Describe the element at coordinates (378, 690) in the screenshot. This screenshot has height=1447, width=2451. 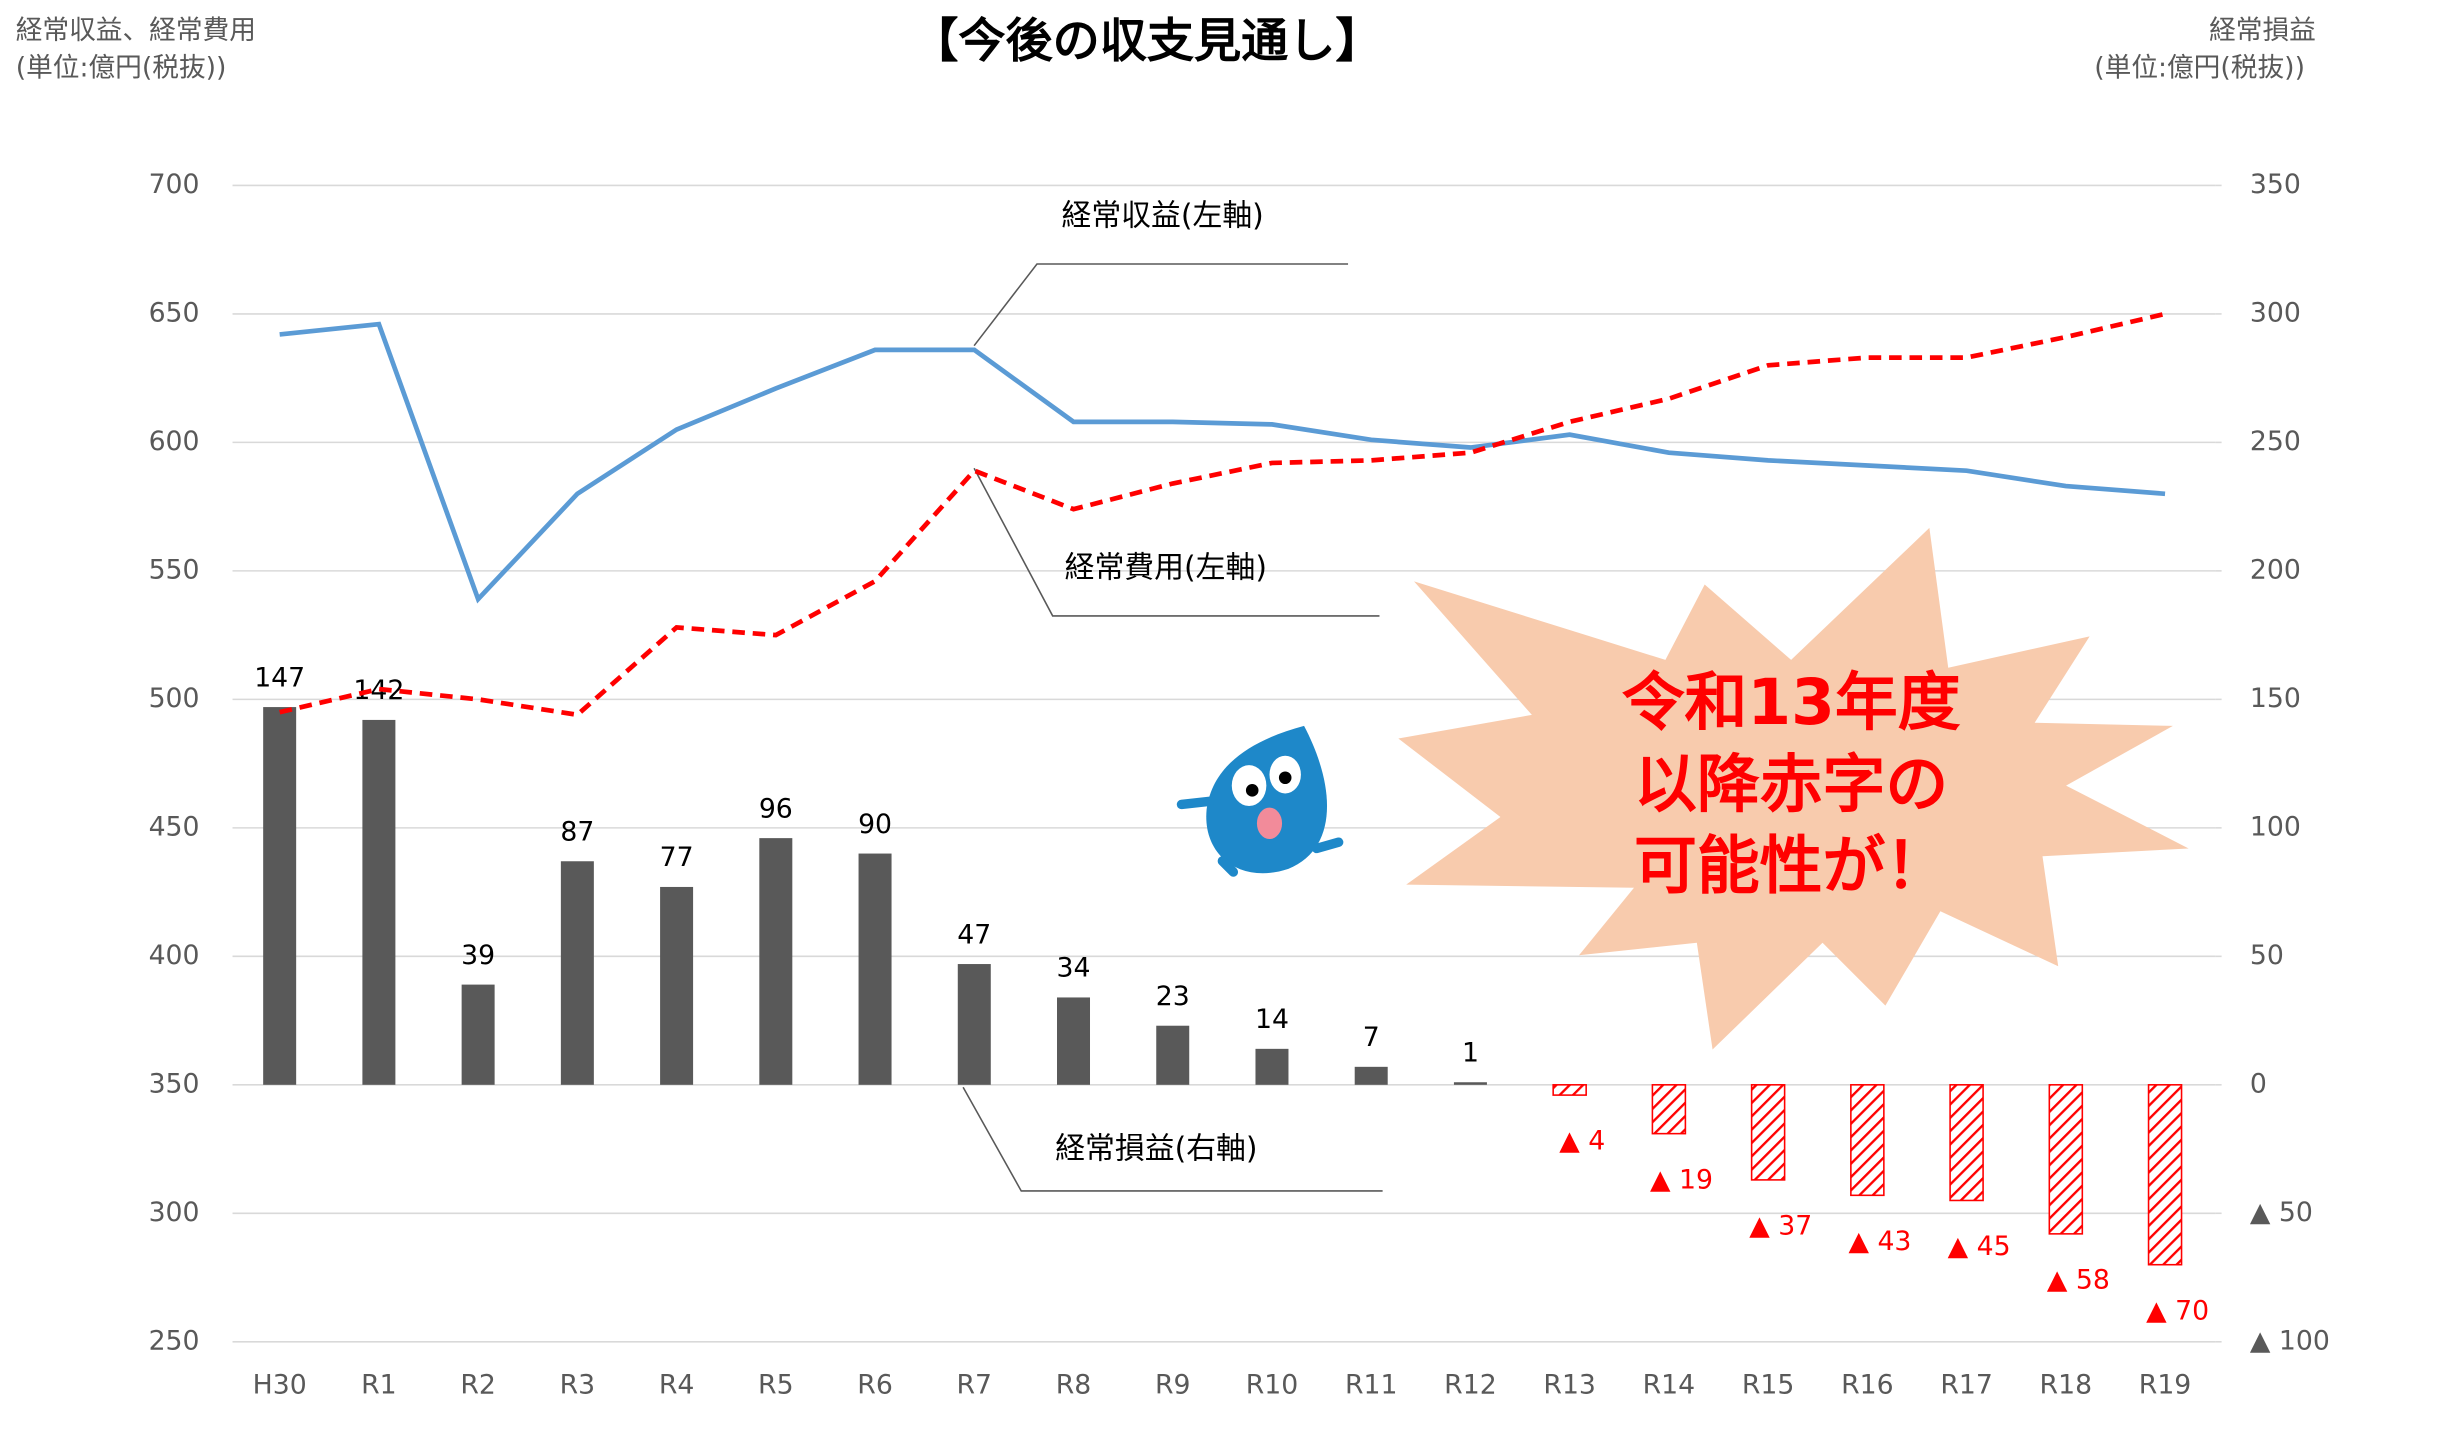
I see `data-label: 142` at that location.